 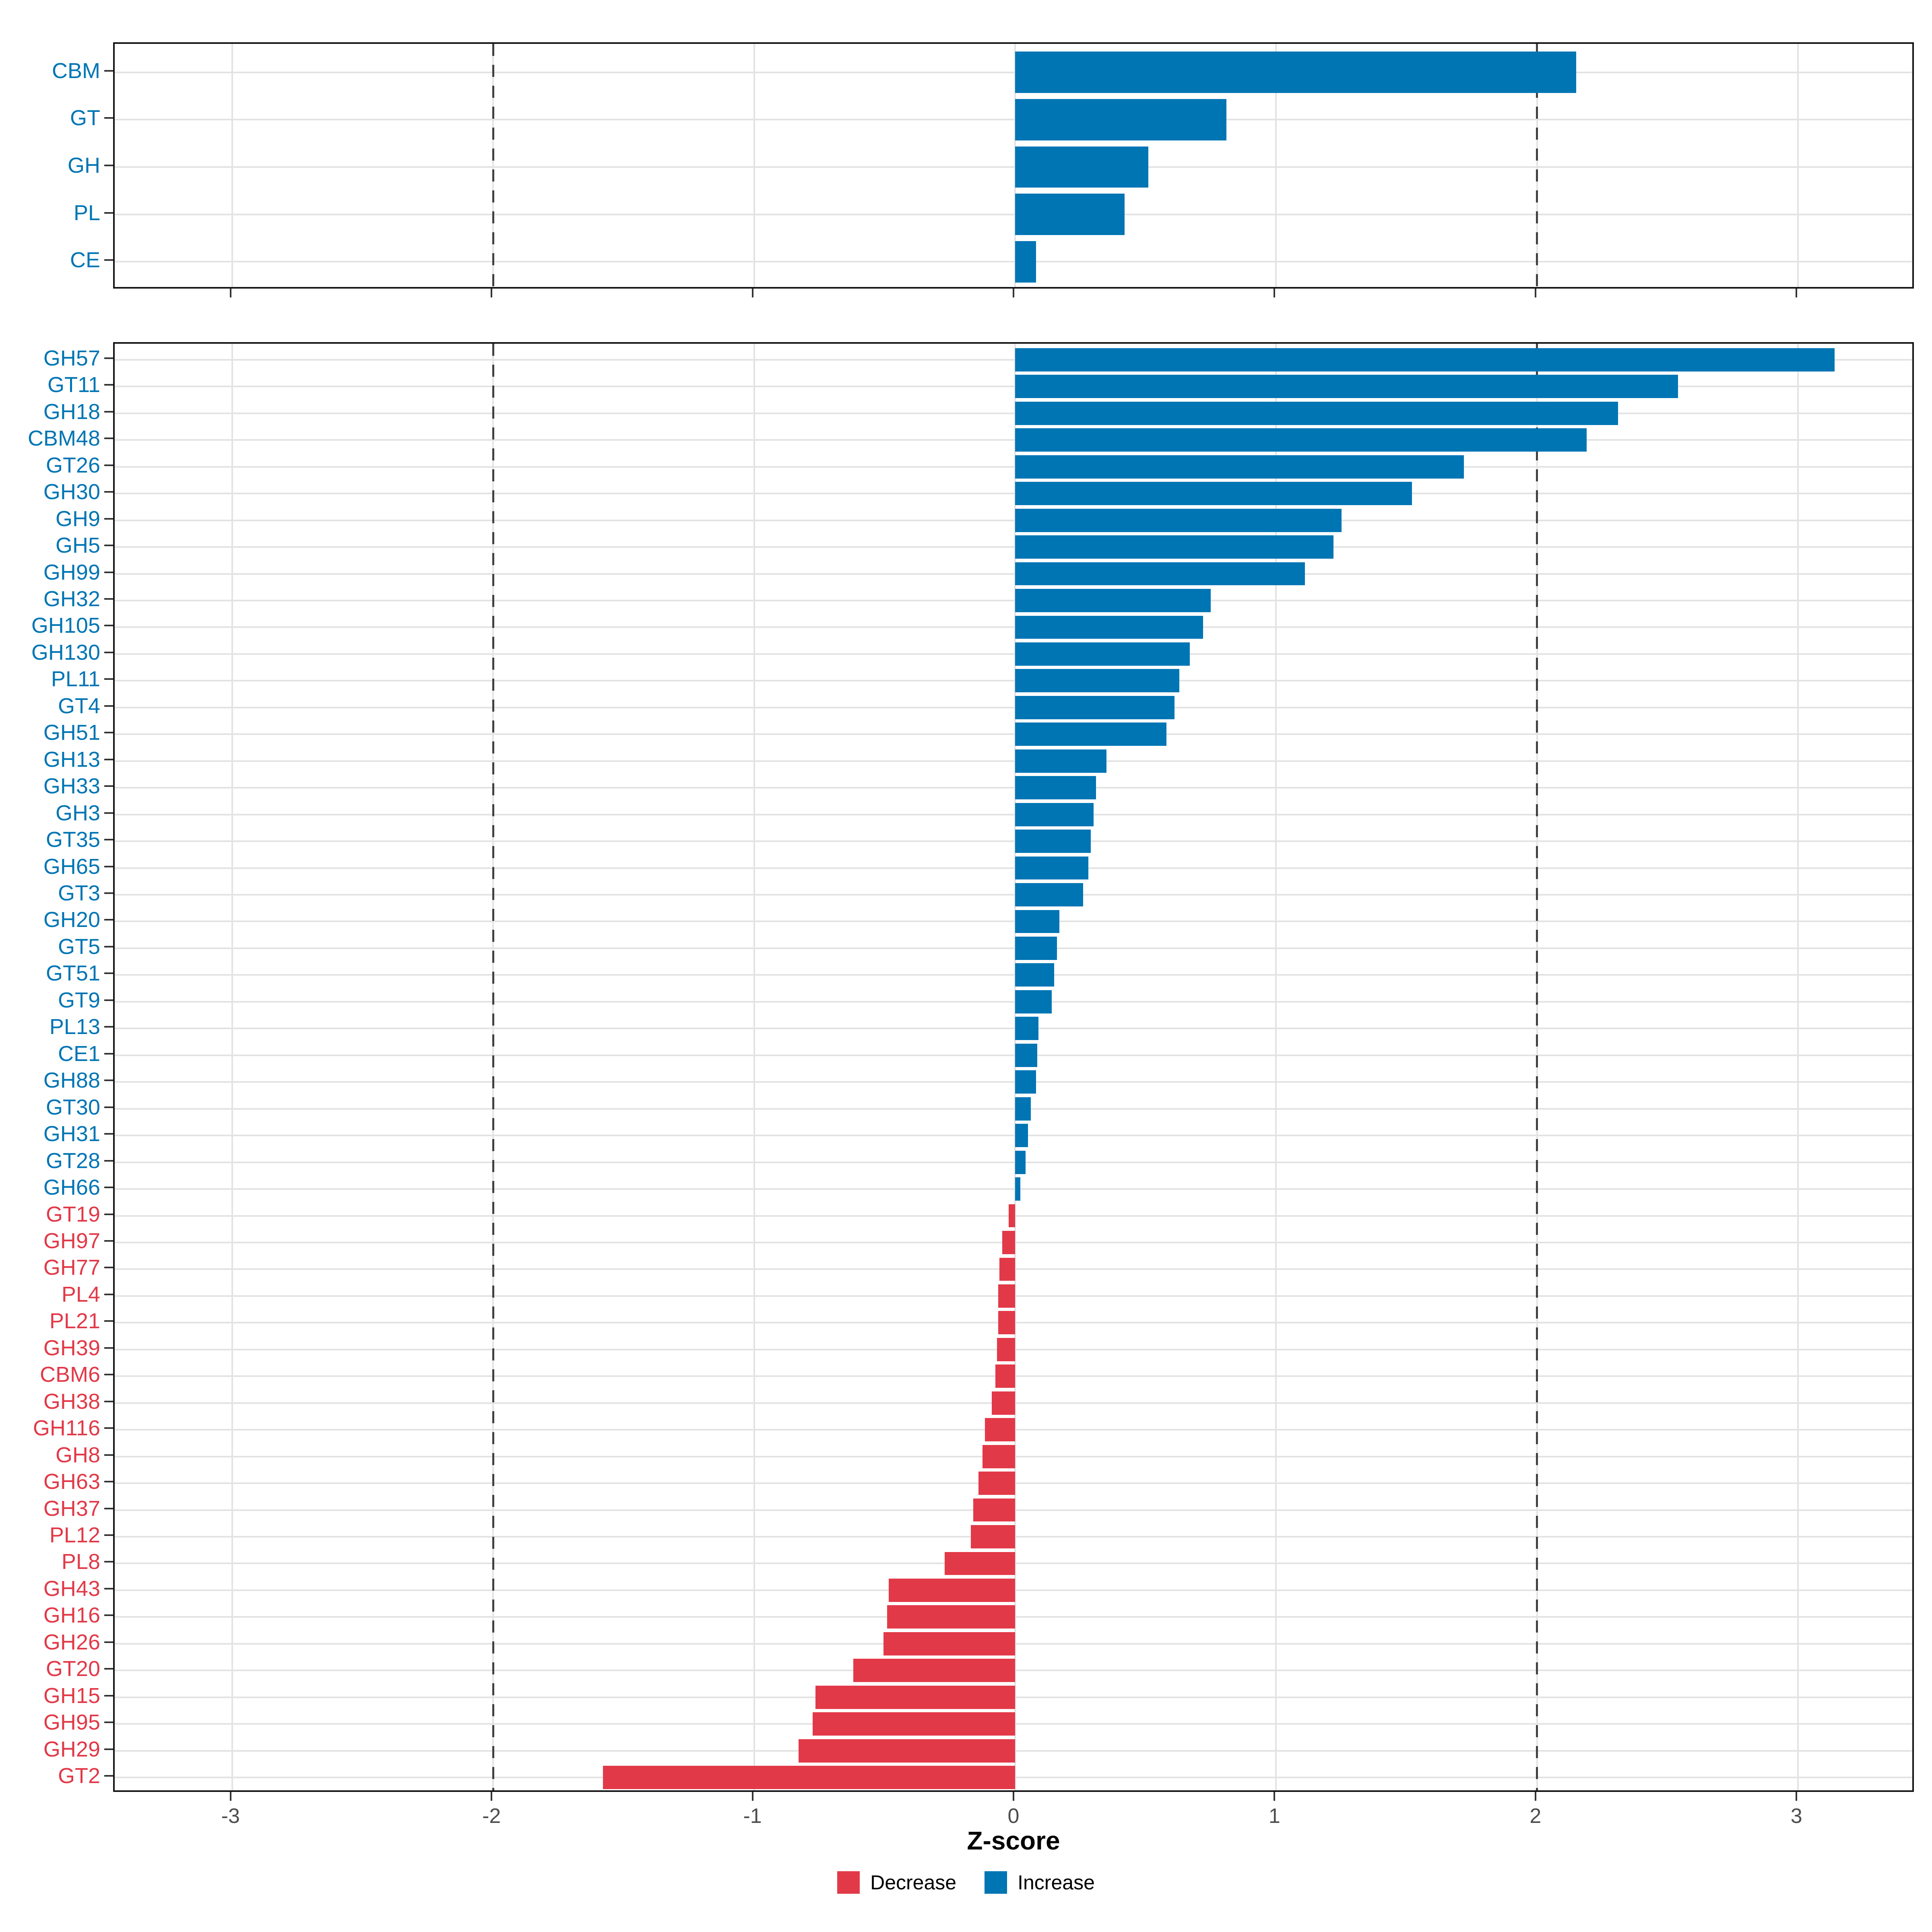 What do you see at coordinates (1033, 1001) in the screenshot?
I see `bar-GT9` at bounding box center [1033, 1001].